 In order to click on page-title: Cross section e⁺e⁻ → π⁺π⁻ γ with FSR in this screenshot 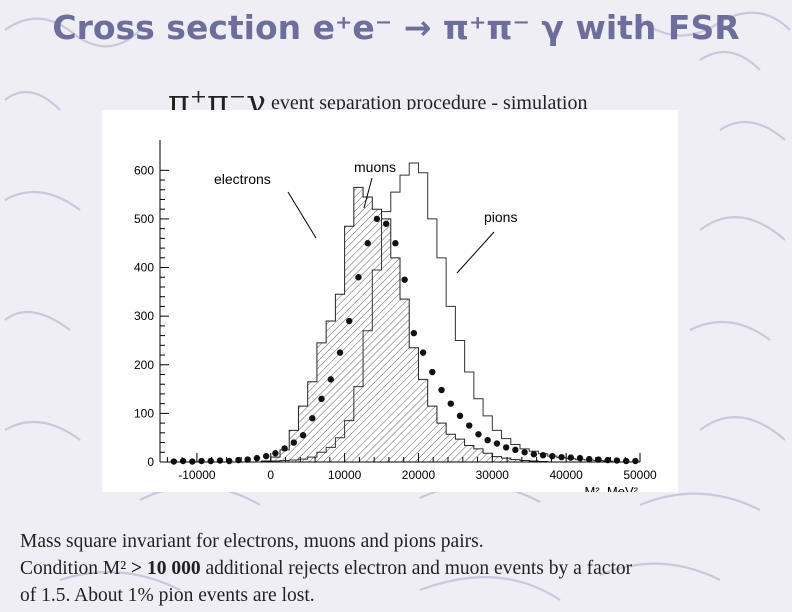, I will do `click(396, 27)`.